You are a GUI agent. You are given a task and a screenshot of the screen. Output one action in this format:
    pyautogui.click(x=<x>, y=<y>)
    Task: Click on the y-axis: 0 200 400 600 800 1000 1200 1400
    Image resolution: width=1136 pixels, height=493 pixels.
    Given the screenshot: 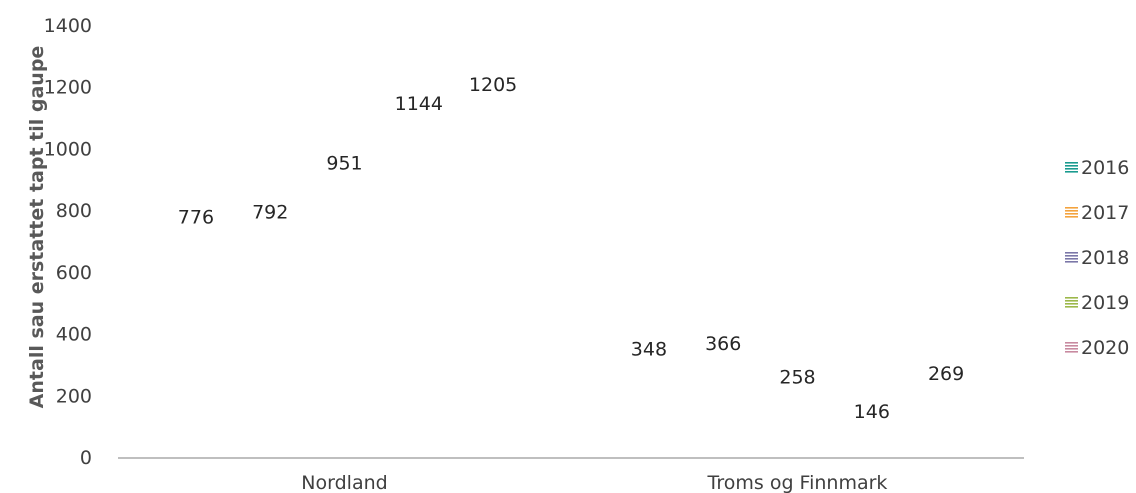 What is the action you would take?
    pyautogui.click(x=68, y=242)
    